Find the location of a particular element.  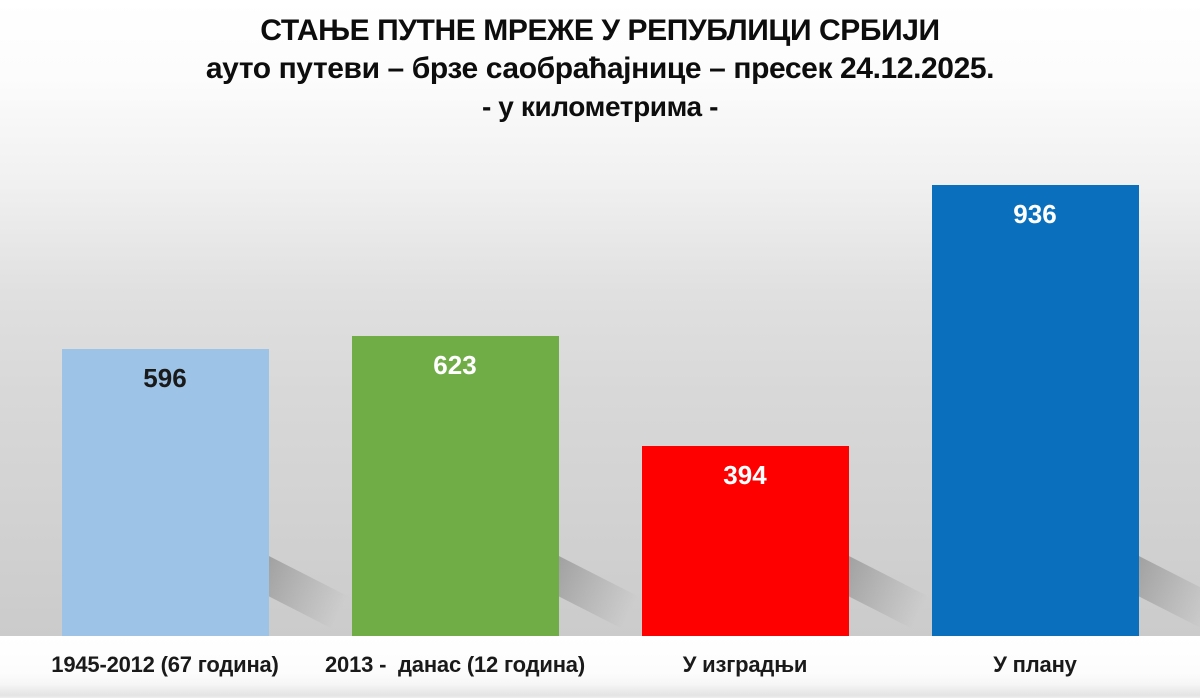

category-label: 1945-2012 (67 година) is located at coordinates (165, 664).